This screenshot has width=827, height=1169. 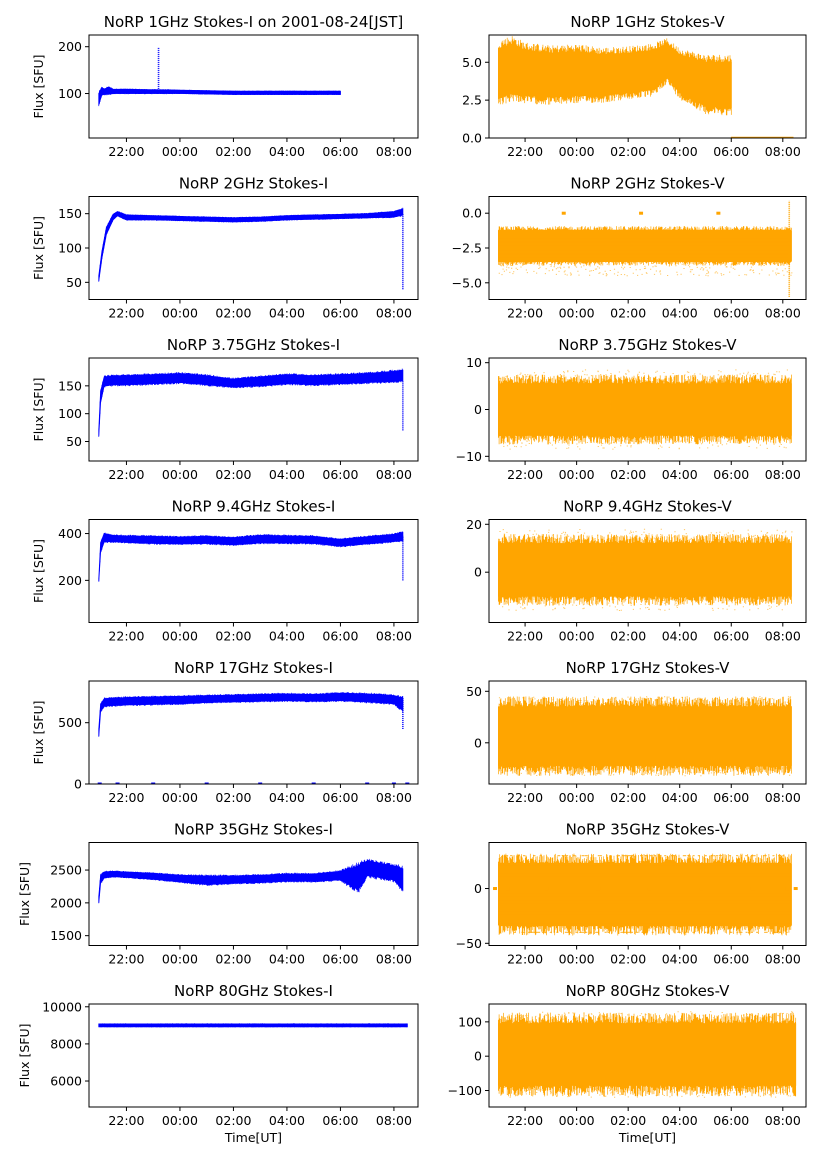 What do you see at coordinates (465, 1090) in the screenshot?
I see `y-tick-label: −100` at bounding box center [465, 1090].